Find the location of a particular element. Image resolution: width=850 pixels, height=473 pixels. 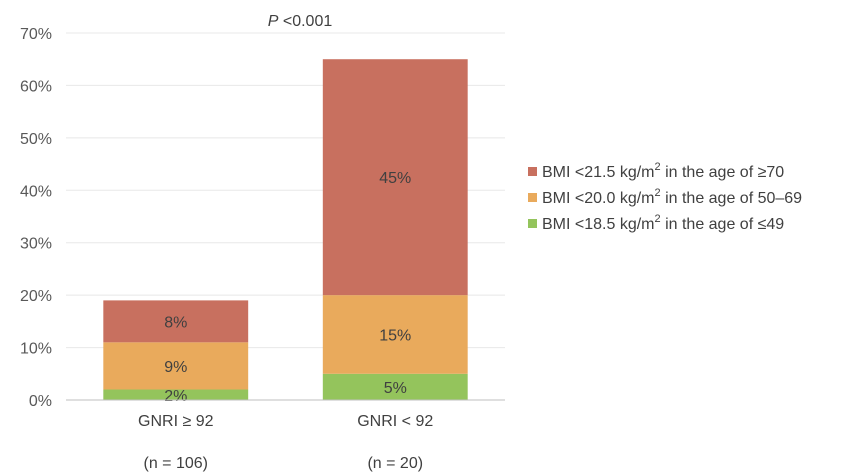

legend-entry: BMI <20.0 kg/m2 in the age of 50–69 is located at coordinates (672, 197).